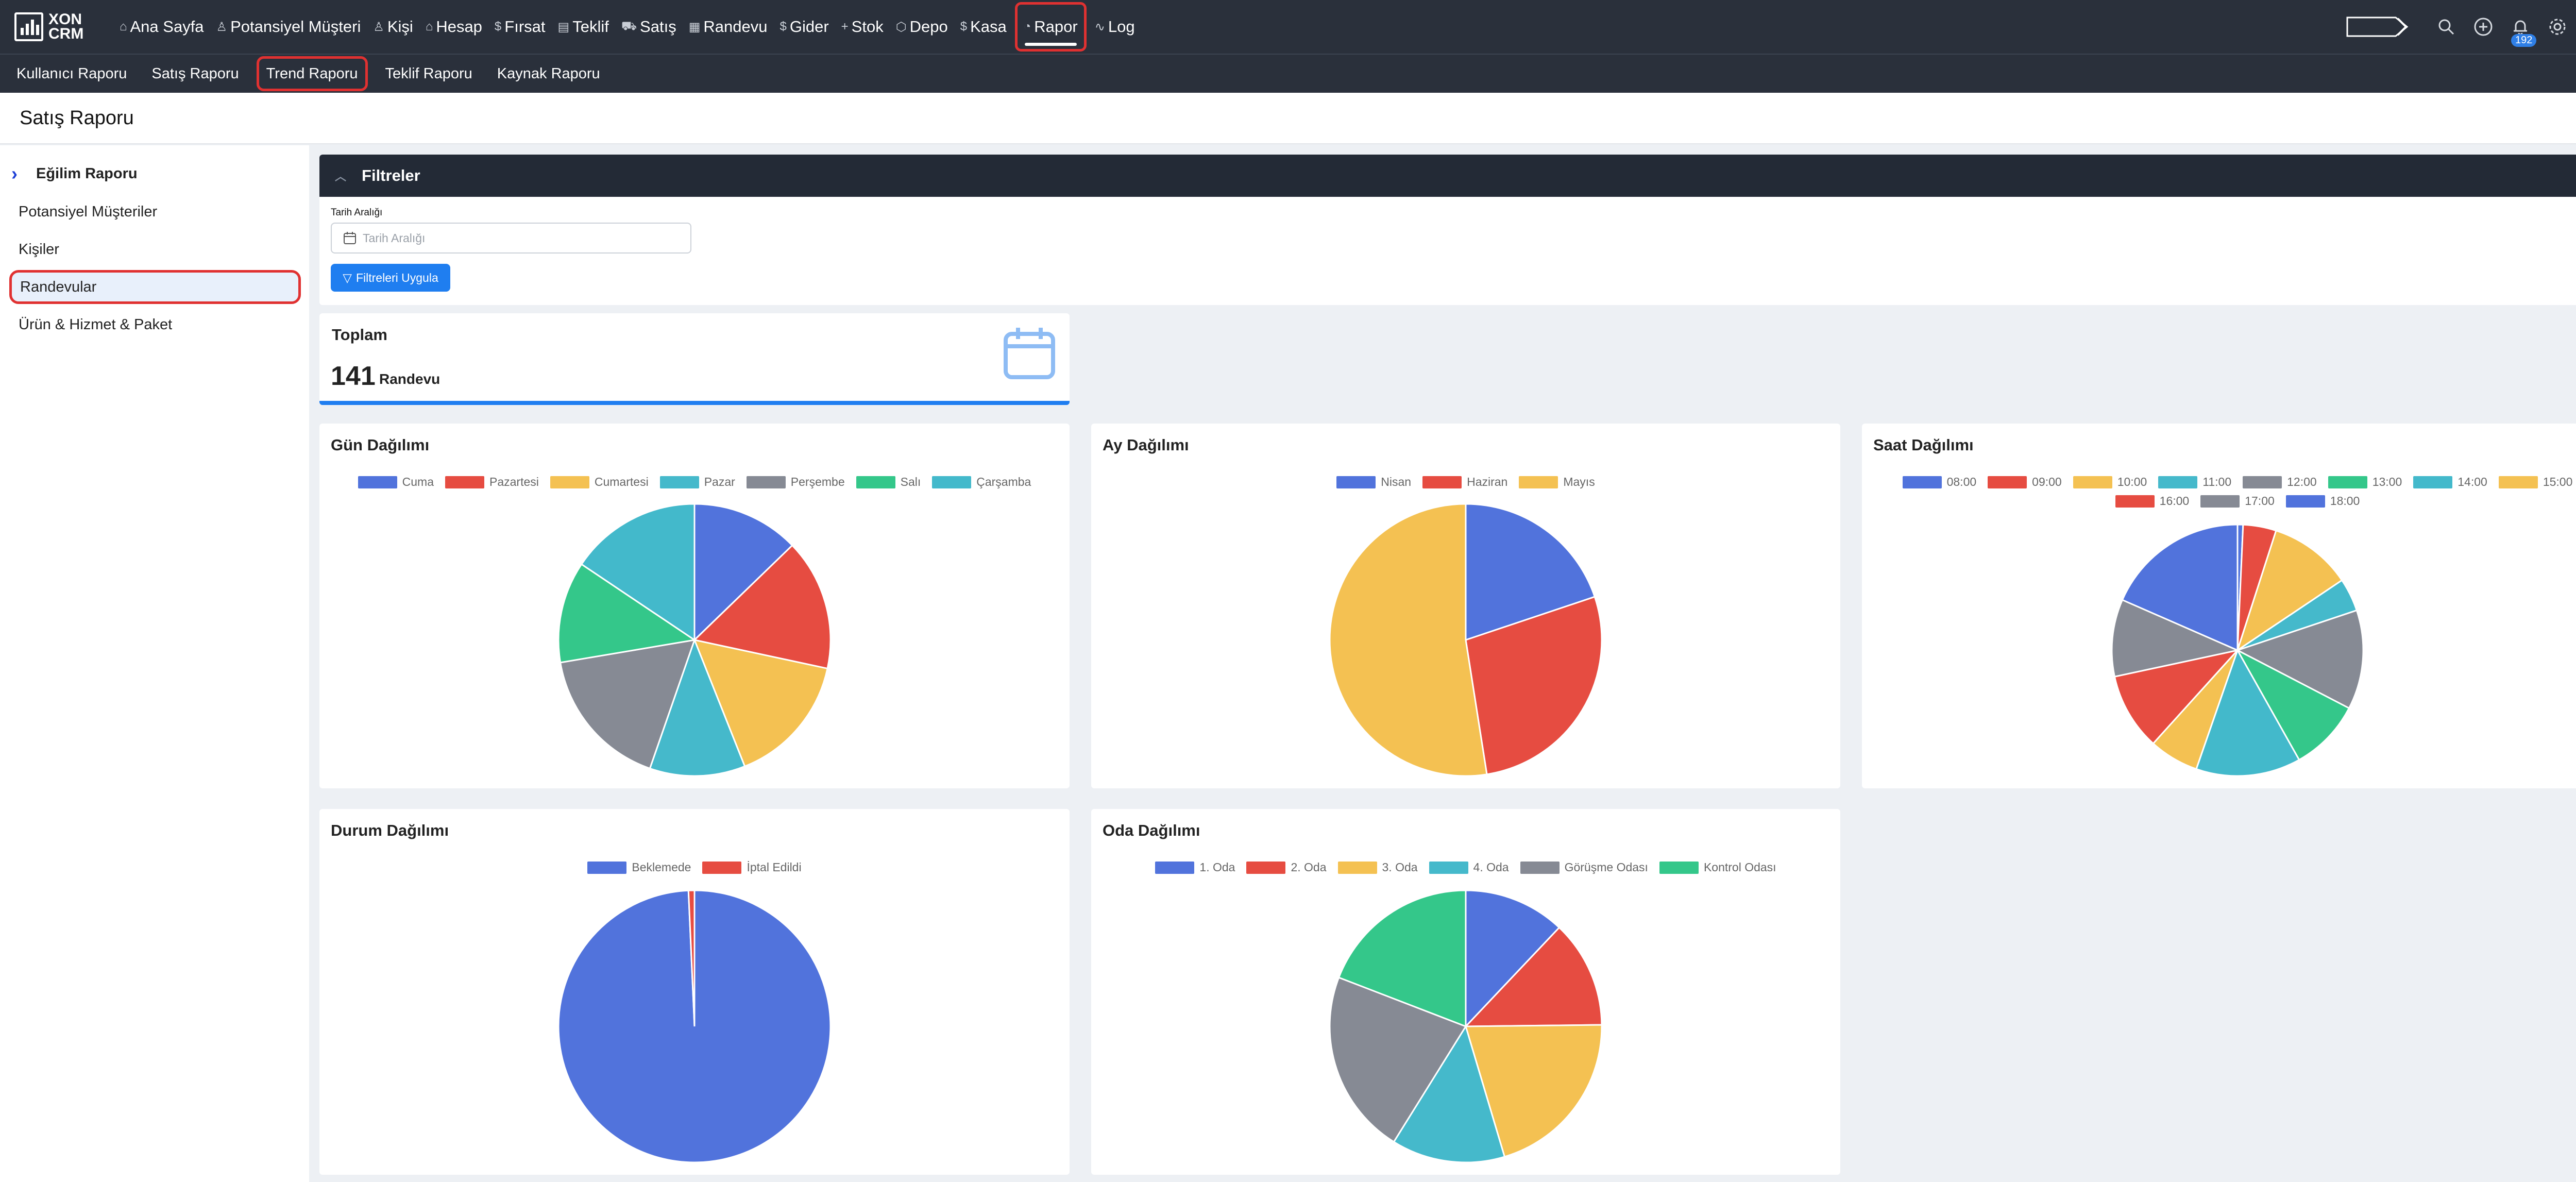 The image size is (2576, 1182). What do you see at coordinates (88, 212) in the screenshot?
I see `sidebar-item: Potansiyel Müşteriler` at bounding box center [88, 212].